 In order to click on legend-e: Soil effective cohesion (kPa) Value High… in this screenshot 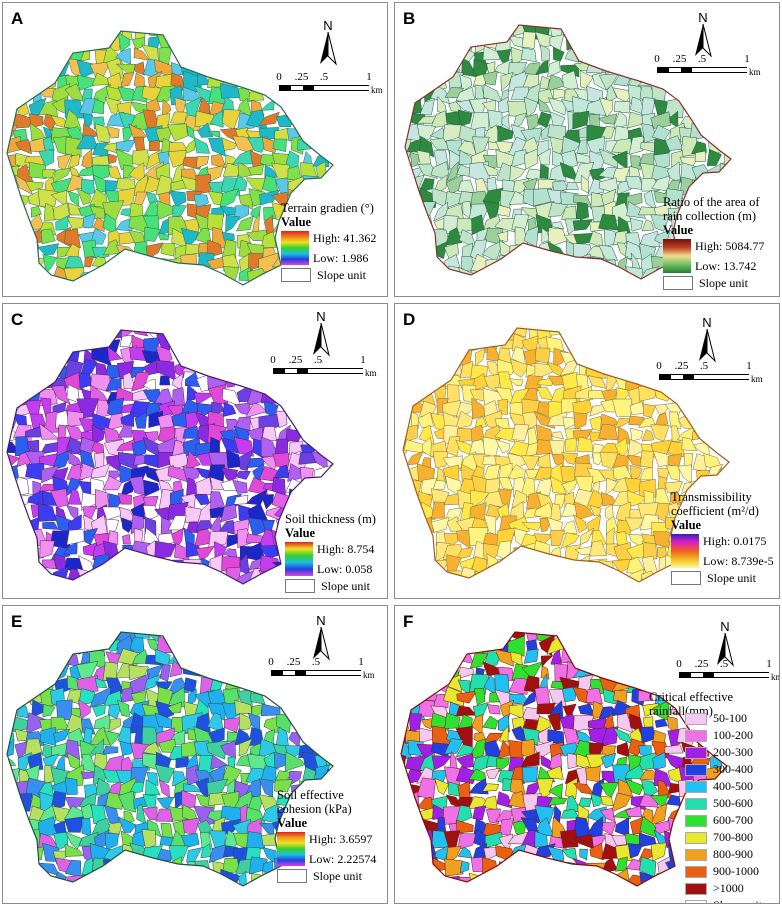, I will do `click(327, 835)`.